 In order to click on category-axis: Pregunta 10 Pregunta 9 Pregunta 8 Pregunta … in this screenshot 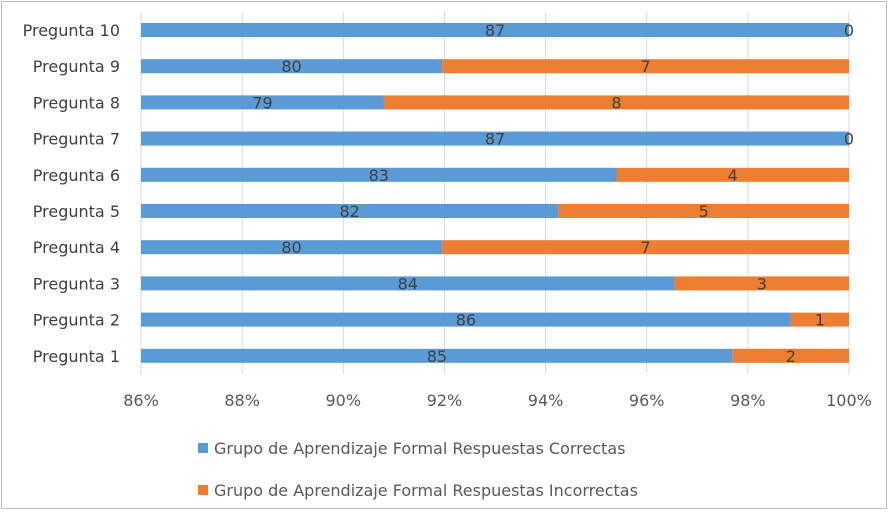, I will do `click(71, 193)`.